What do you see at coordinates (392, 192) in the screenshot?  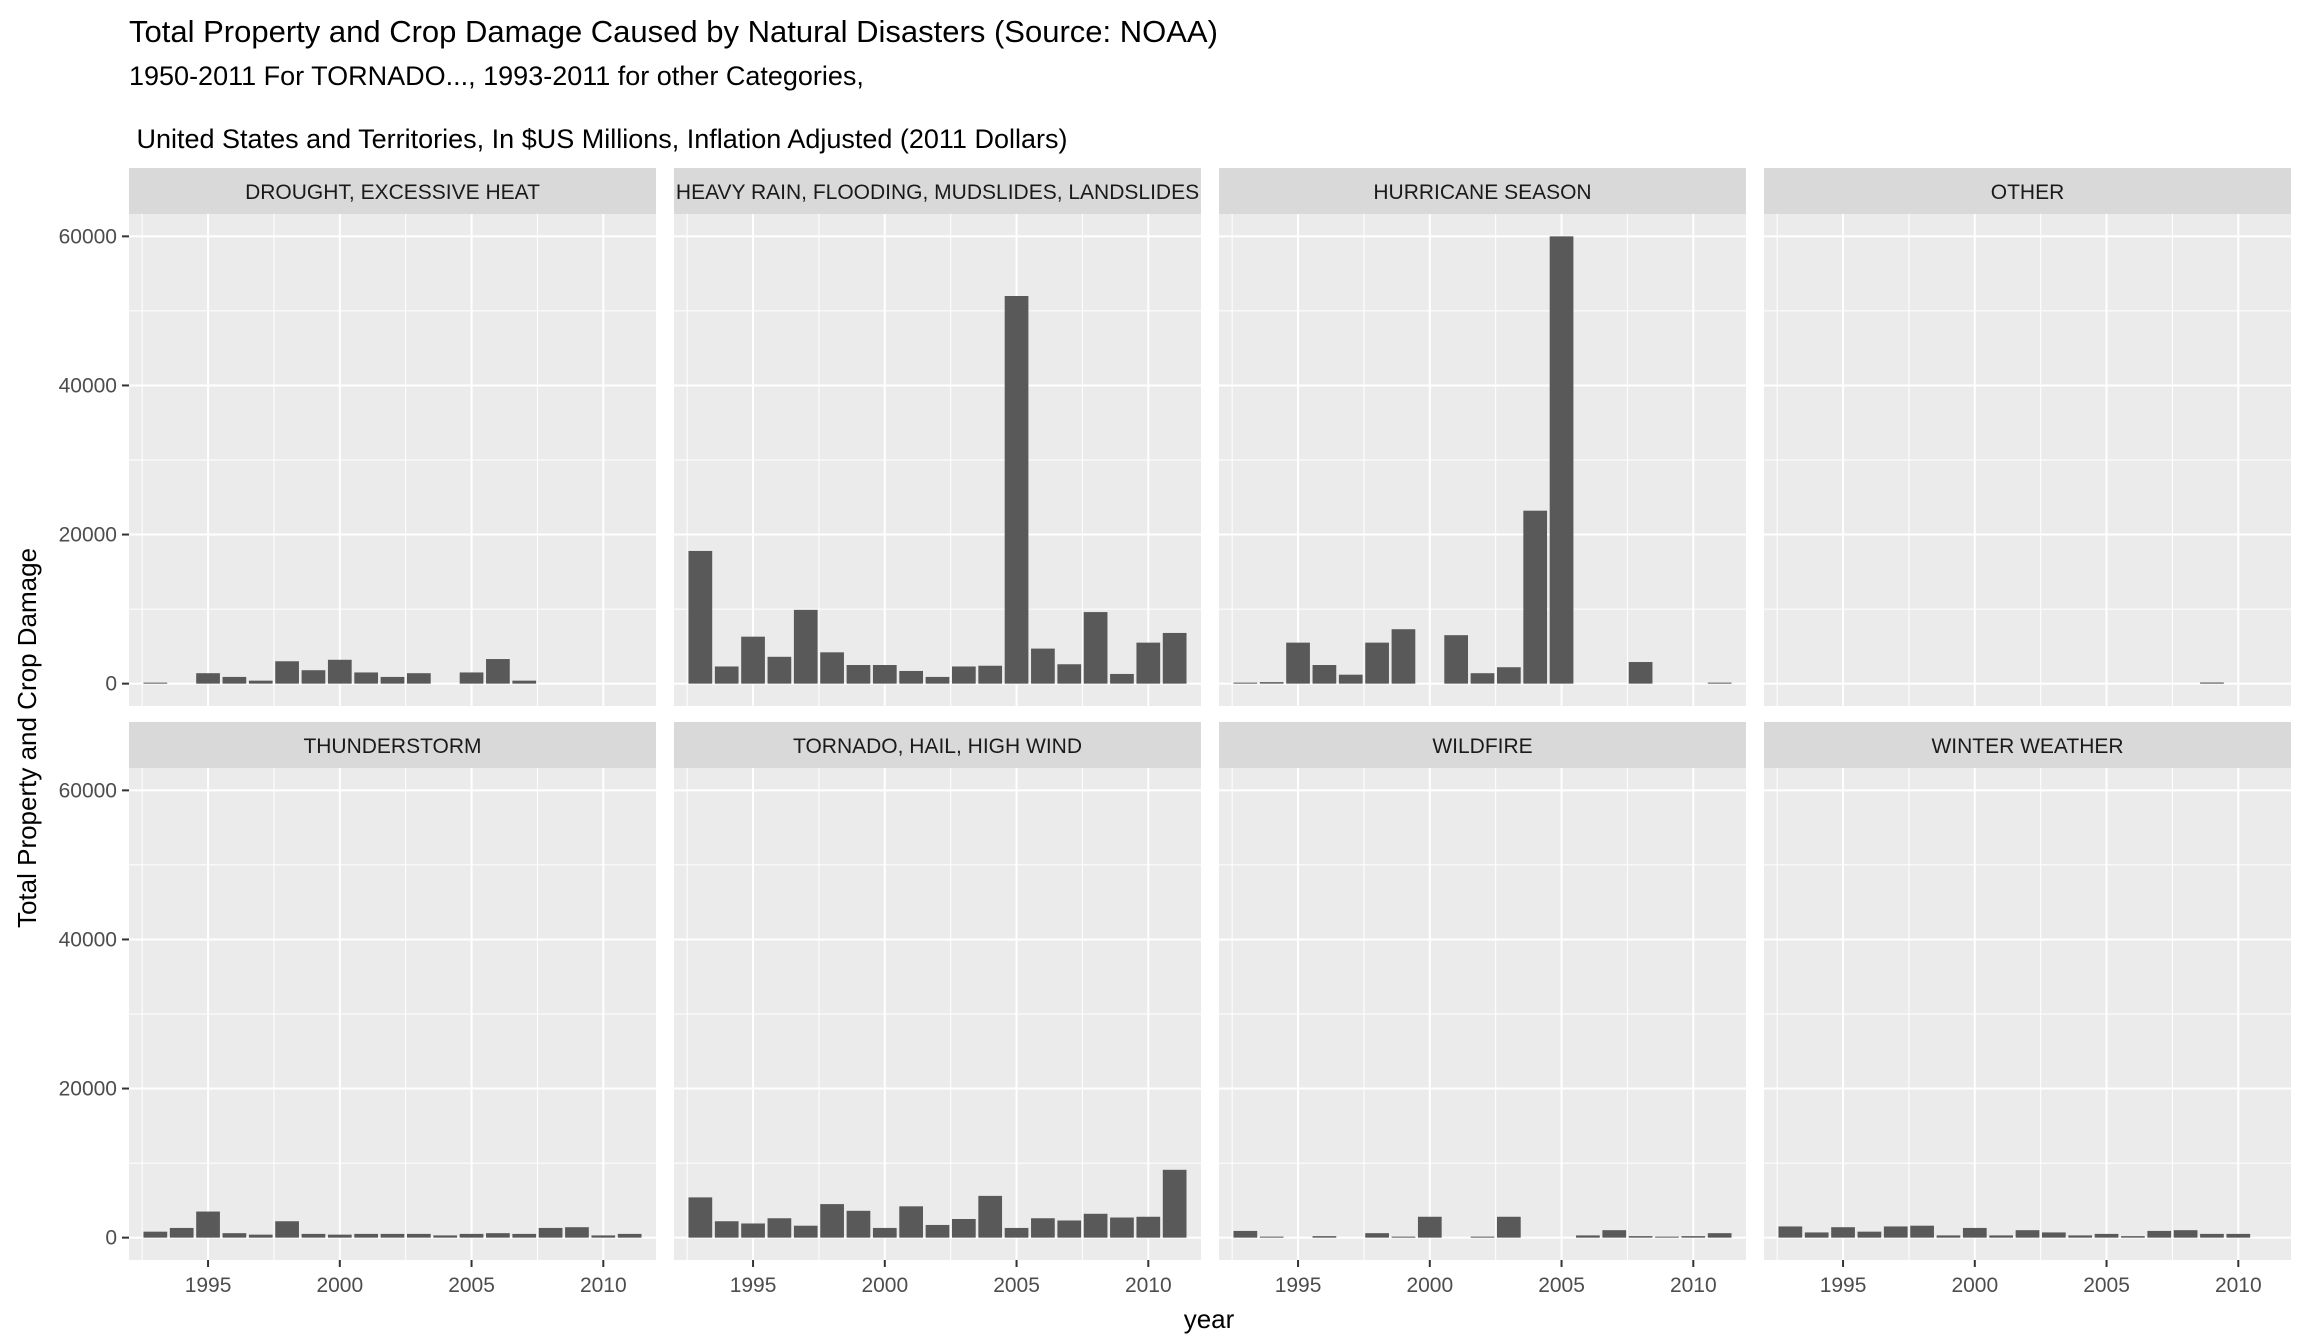 I see `facet-strip-label: DROUGHT, EXCESSIVE HEAT` at bounding box center [392, 192].